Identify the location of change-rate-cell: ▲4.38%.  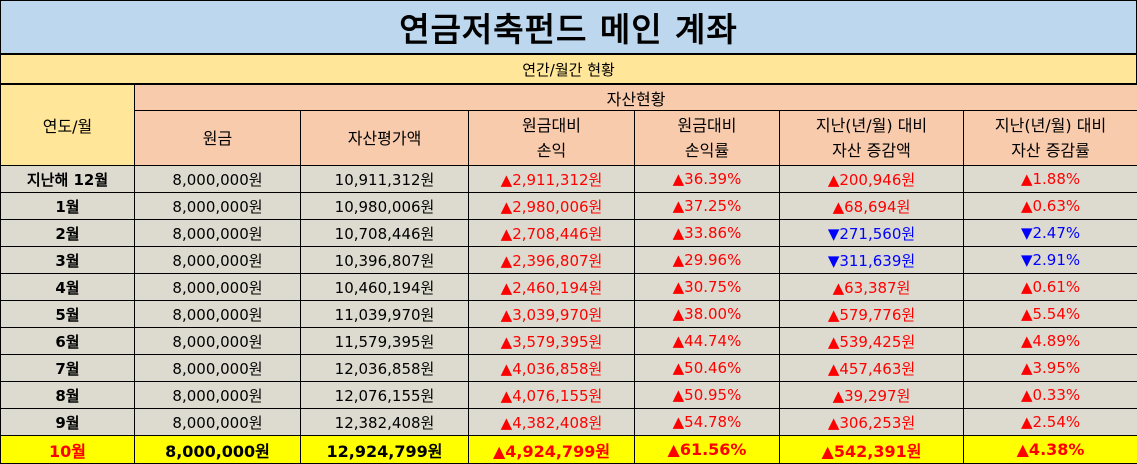
(1050, 450).